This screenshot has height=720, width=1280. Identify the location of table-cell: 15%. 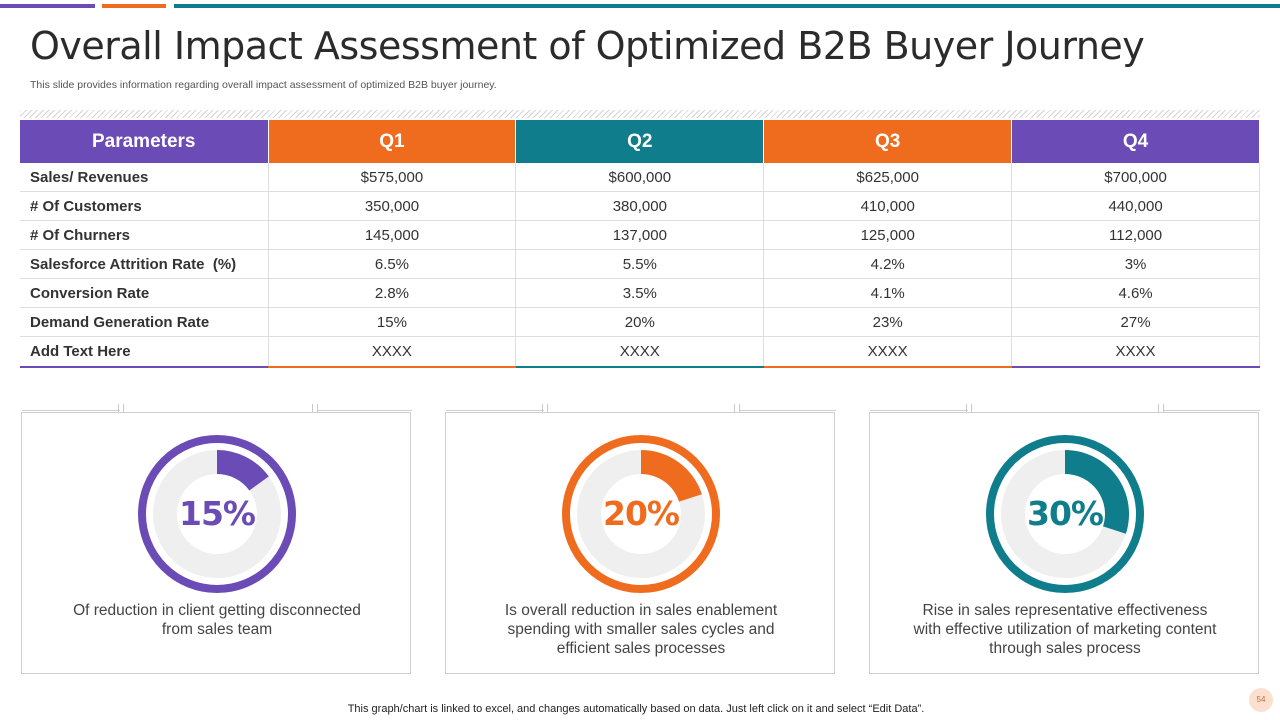
(392, 322).